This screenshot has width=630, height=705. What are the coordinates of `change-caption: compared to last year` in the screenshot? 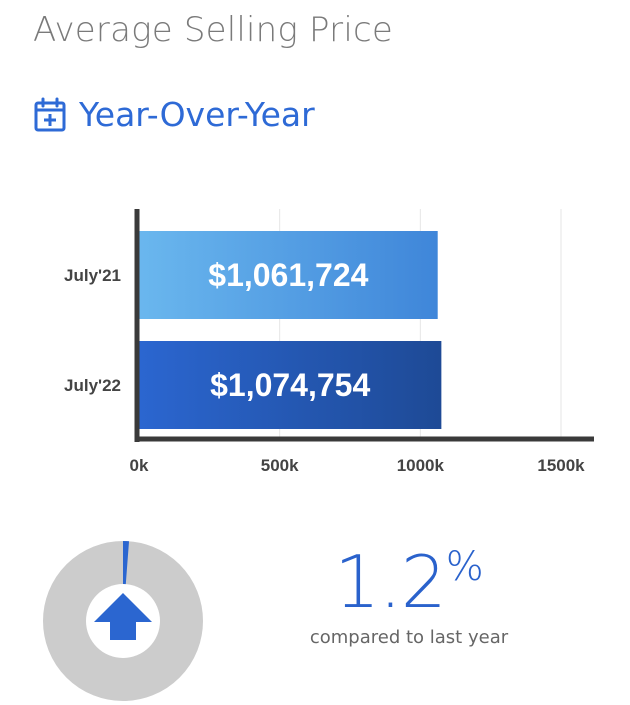 It's located at (409, 637).